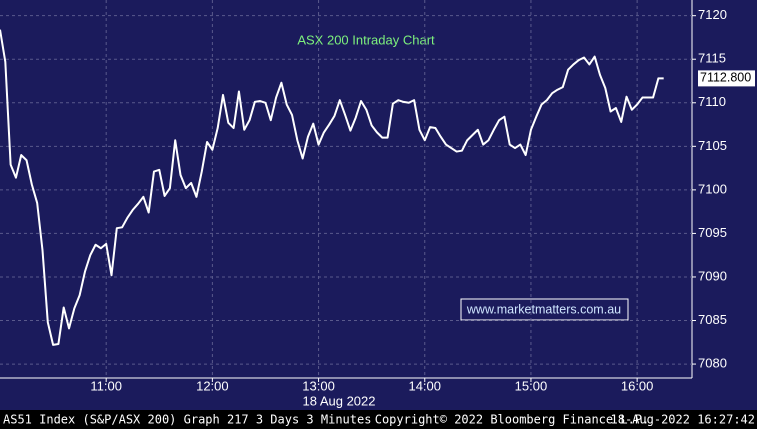 Image resolution: width=757 pixels, height=429 pixels. Describe the element at coordinates (712, 232) in the screenshot. I see `y-tick-label: 7095` at that location.